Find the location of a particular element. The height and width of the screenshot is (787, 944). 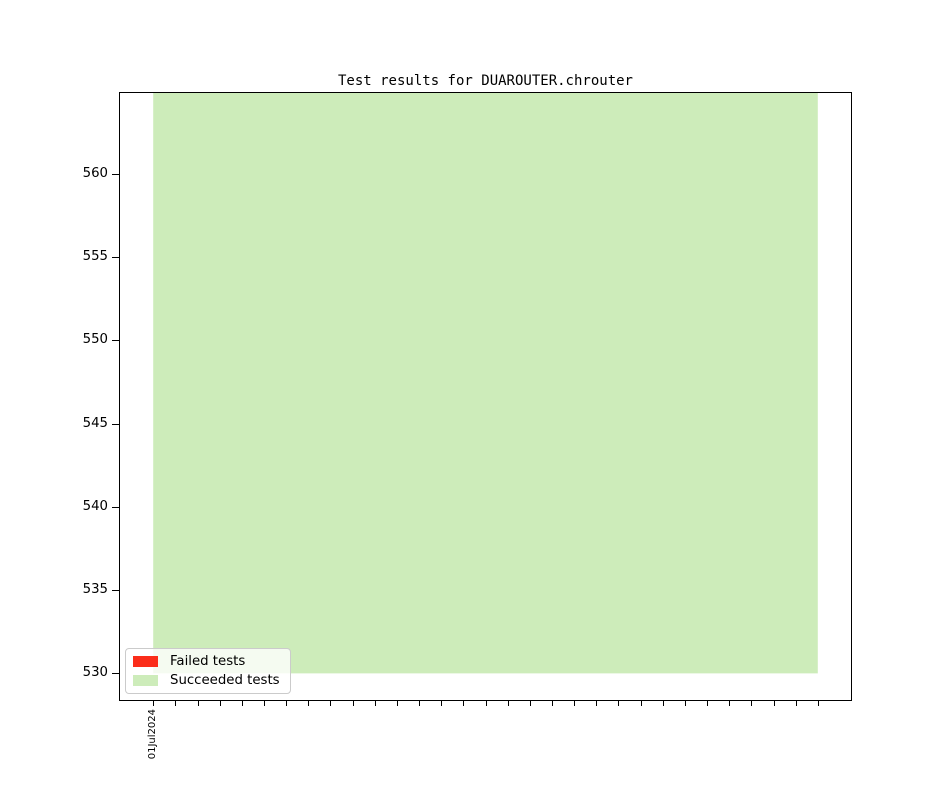

x-tick-mark-07Jul2024 is located at coordinates (287, 703).